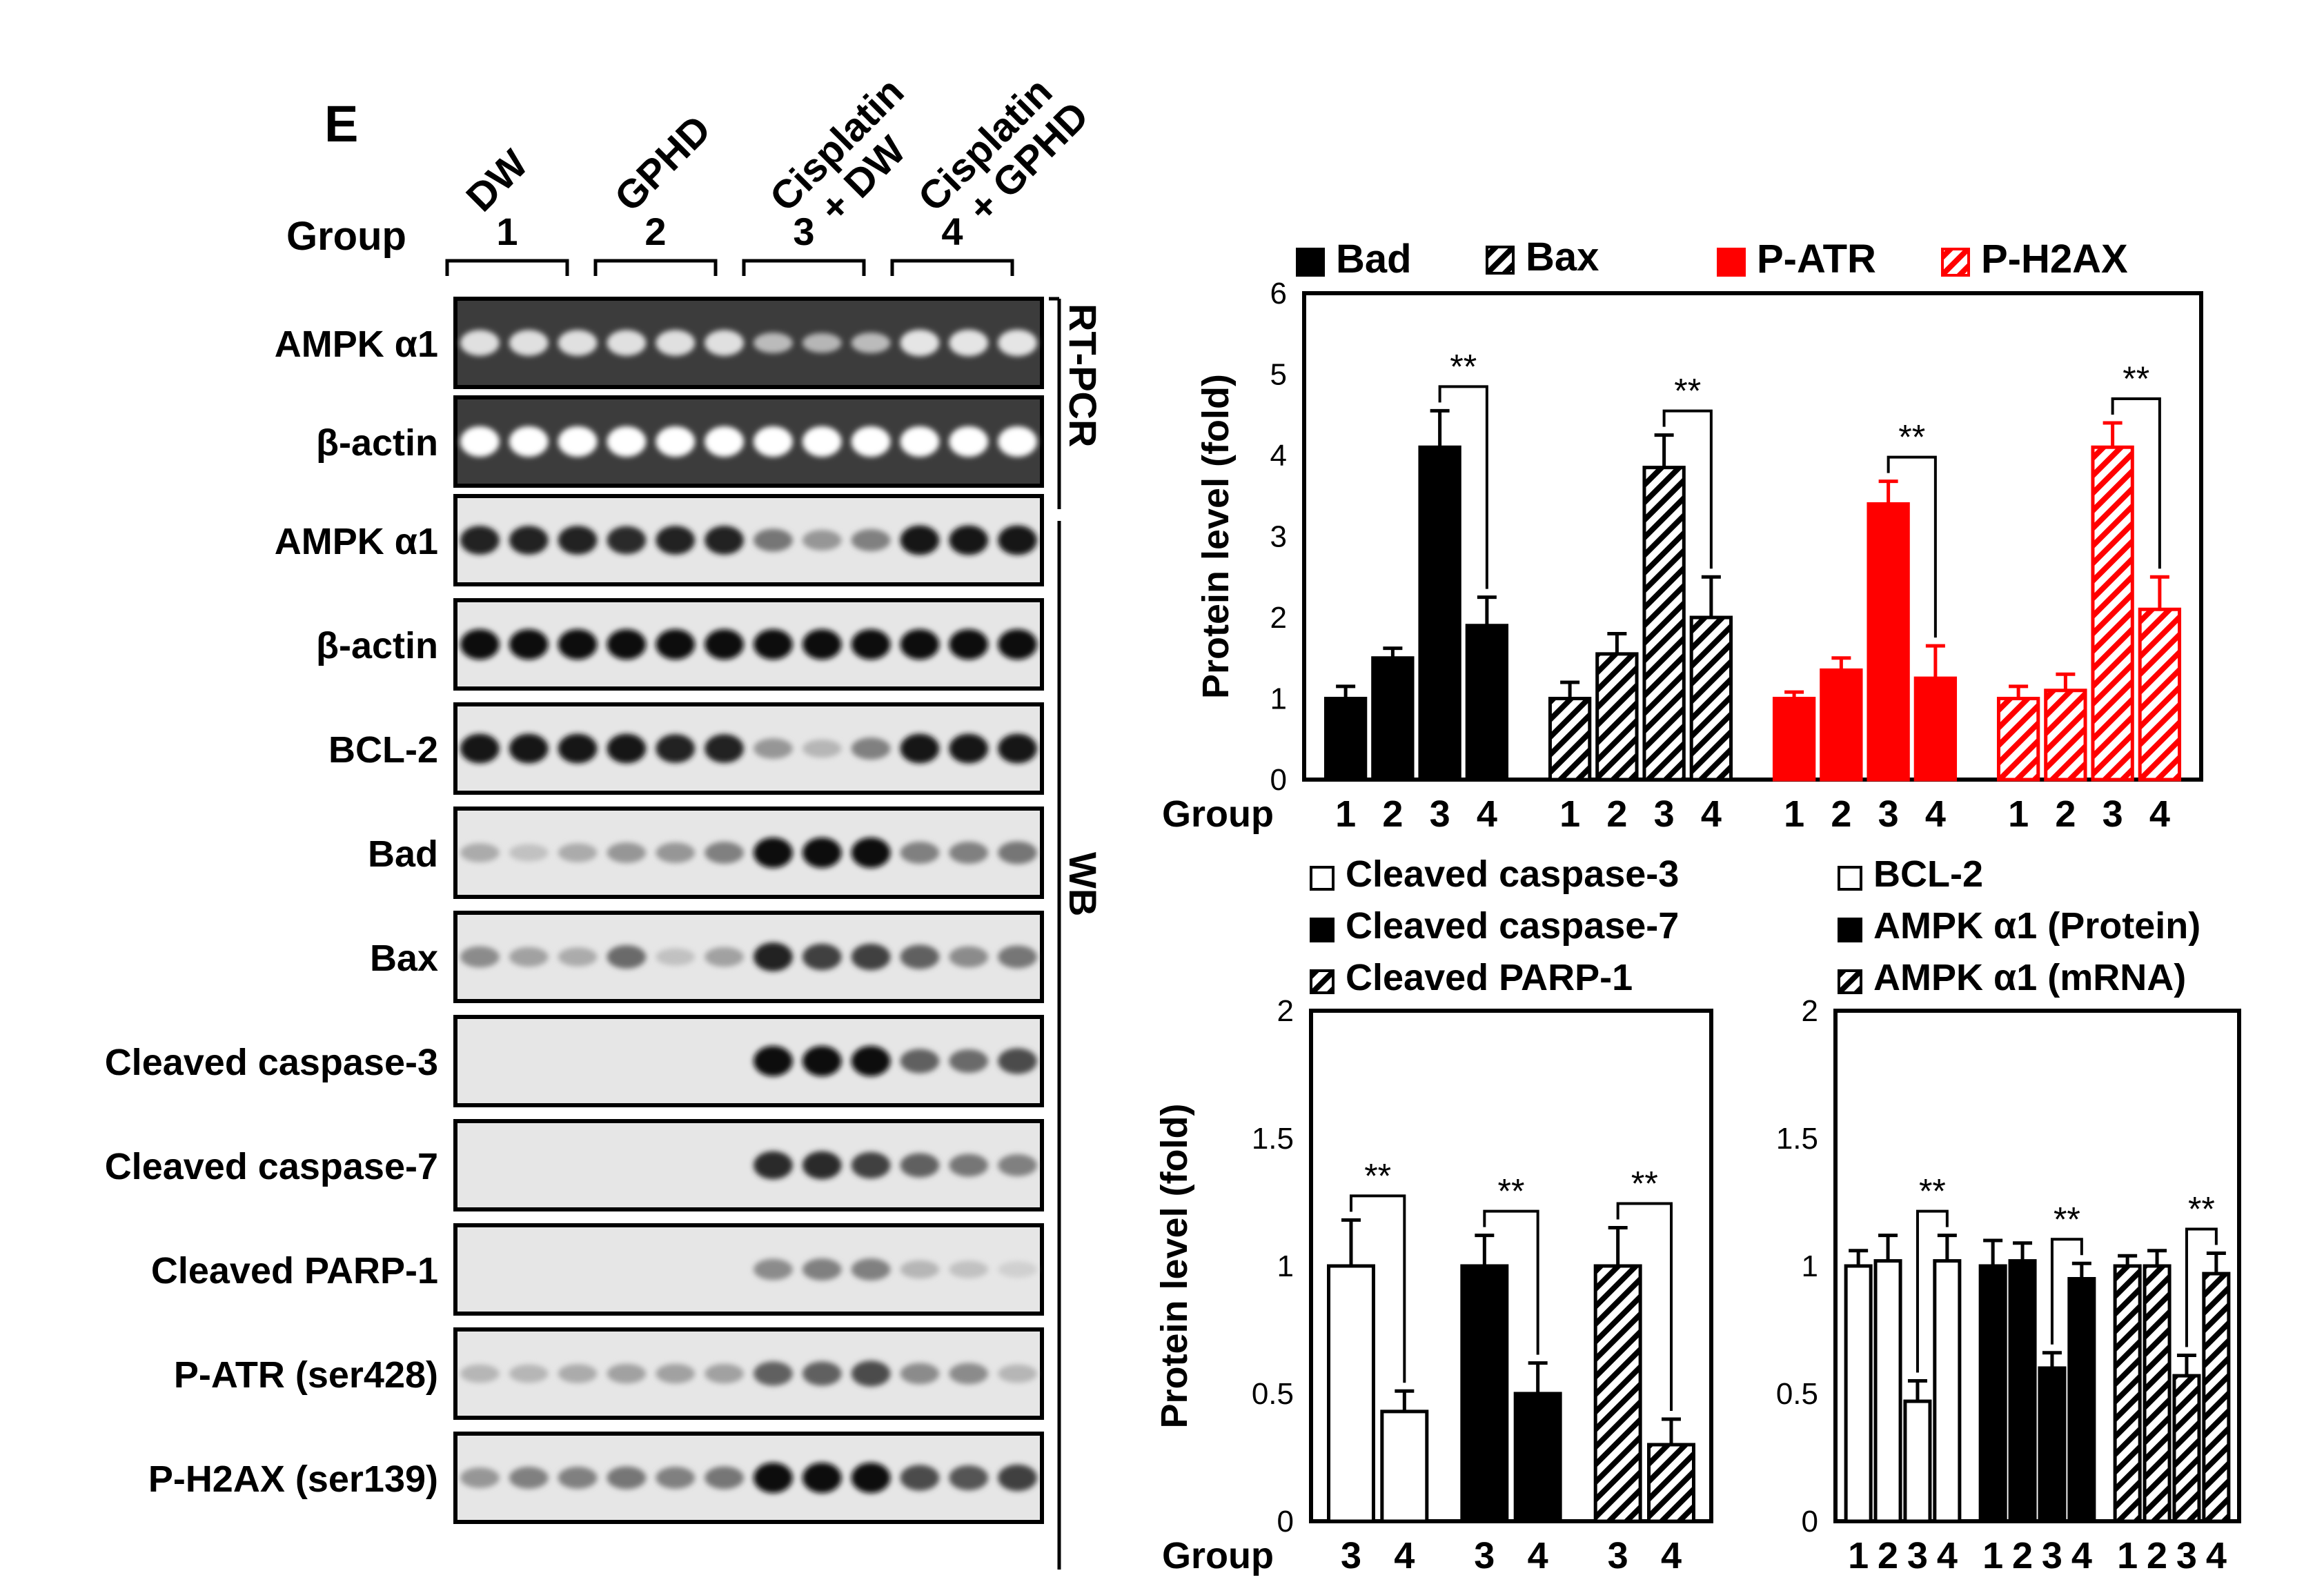 This screenshot has width=2324, height=1593. Describe the element at coordinates (271, 1062) in the screenshot. I see `blot-label: Cleaved caspase-3` at that location.